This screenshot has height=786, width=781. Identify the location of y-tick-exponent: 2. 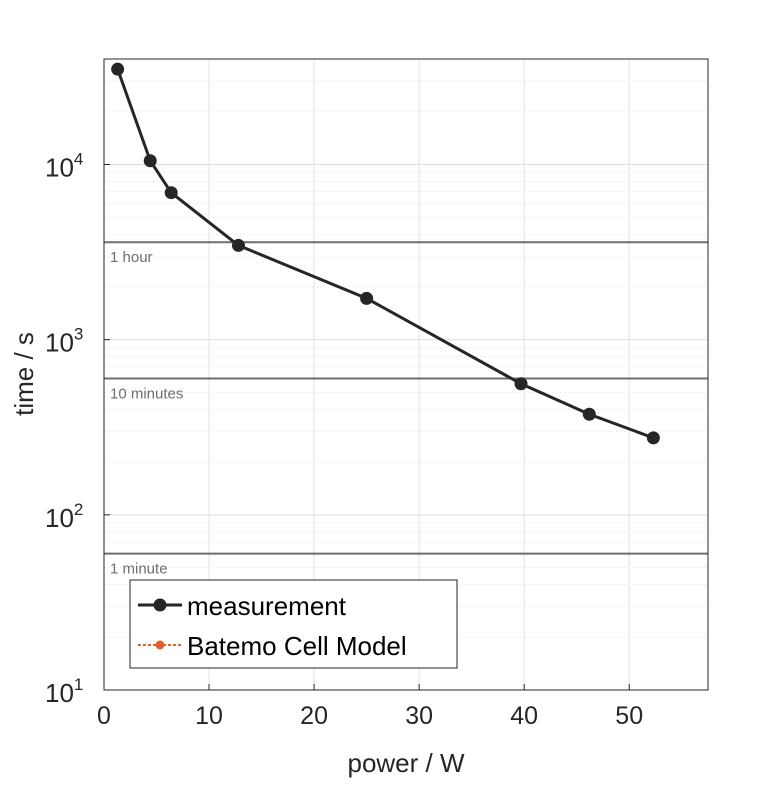
(78, 509).